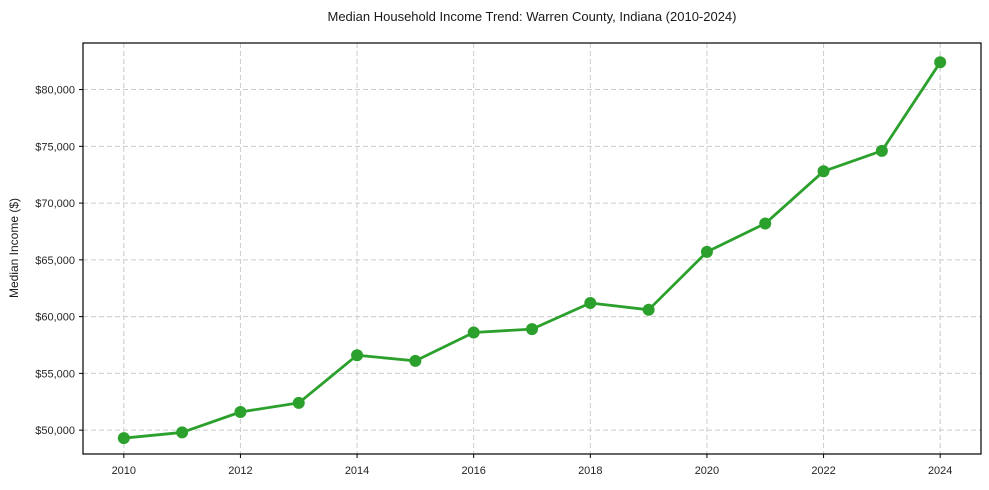 The width and height of the screenshot is (989, 490). Describe the element at coordinates (590, 471) in the screenshot. I see `x-tick-label: 2018` at that location.